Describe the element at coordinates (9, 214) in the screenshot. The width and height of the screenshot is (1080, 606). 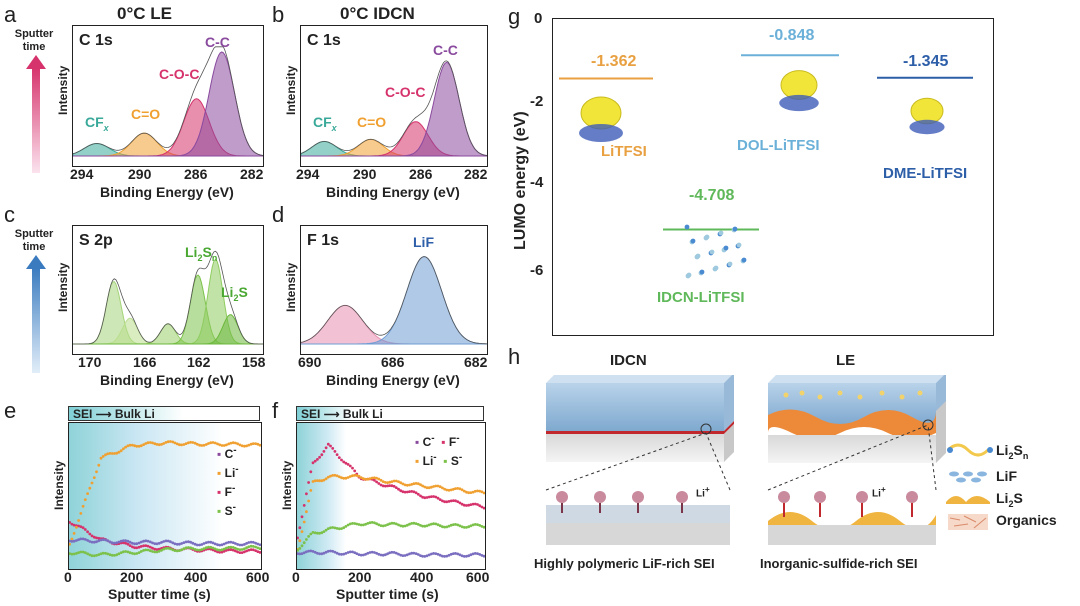
I see `panel-label-c: c` at that location.